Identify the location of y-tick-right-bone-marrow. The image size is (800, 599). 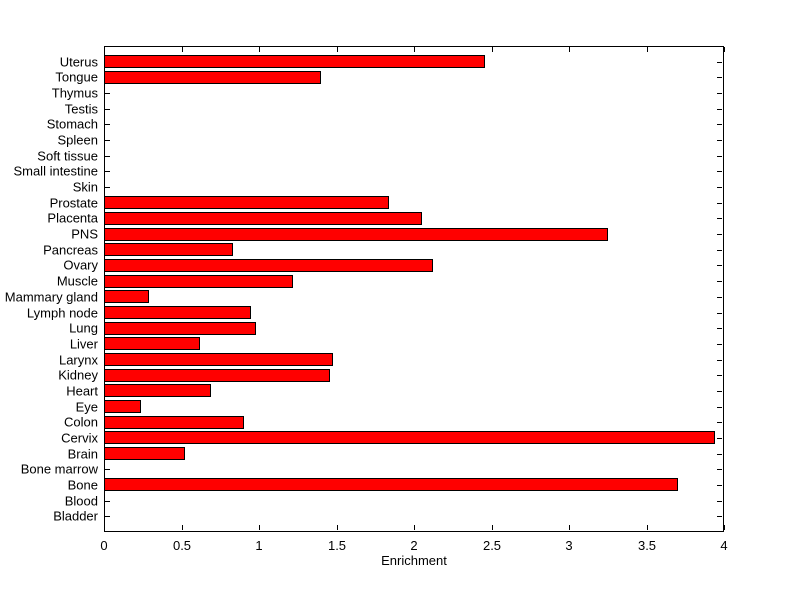
(719, 469).